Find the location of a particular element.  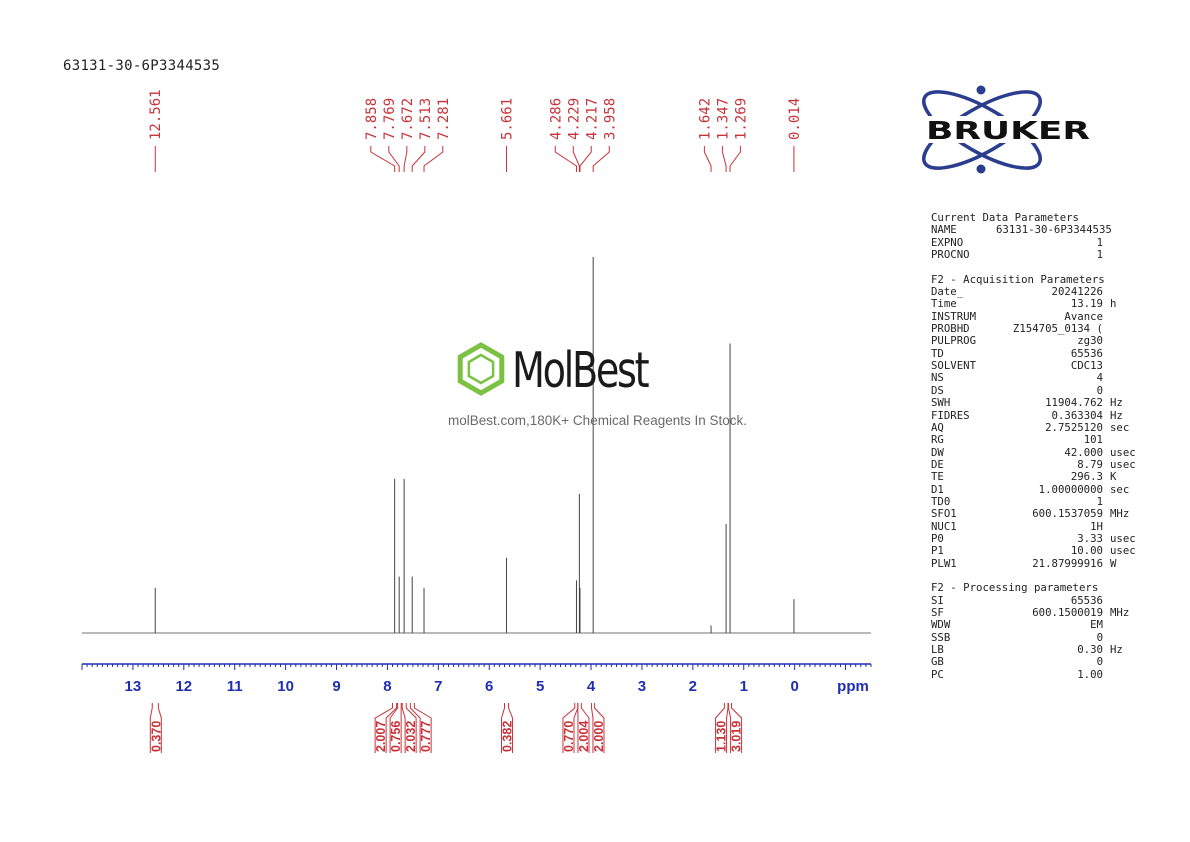

param-key: SWH is located at coordinates (941, 403).